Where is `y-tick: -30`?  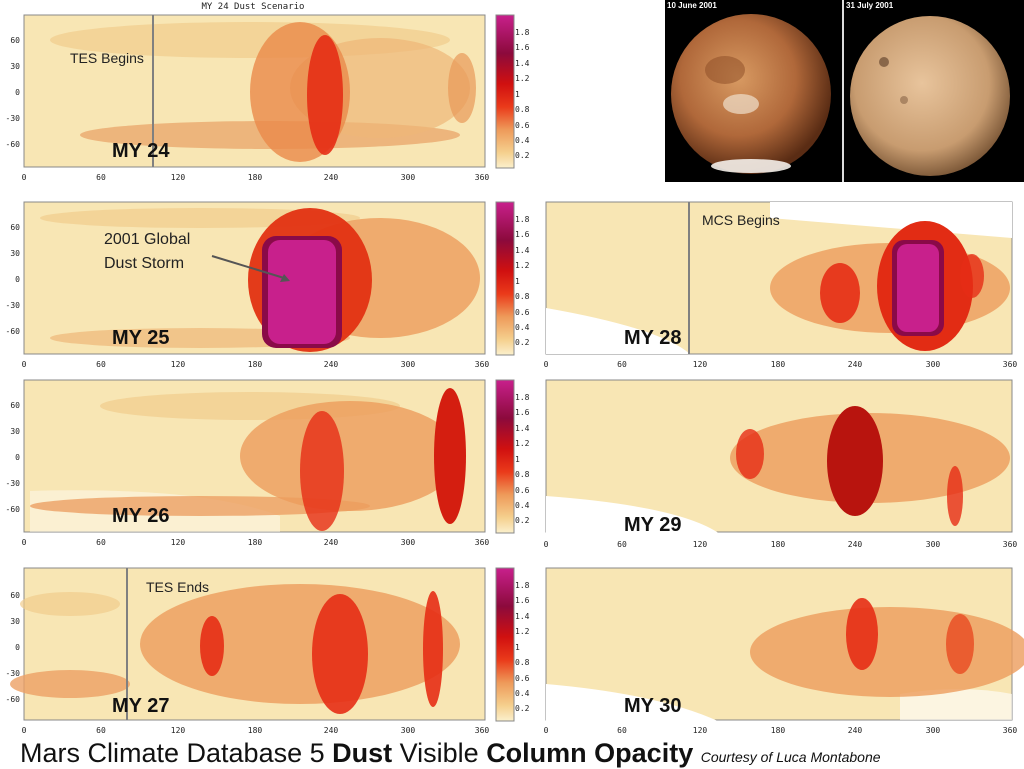 y-tick: -30 is located at coordinates (13, 483).